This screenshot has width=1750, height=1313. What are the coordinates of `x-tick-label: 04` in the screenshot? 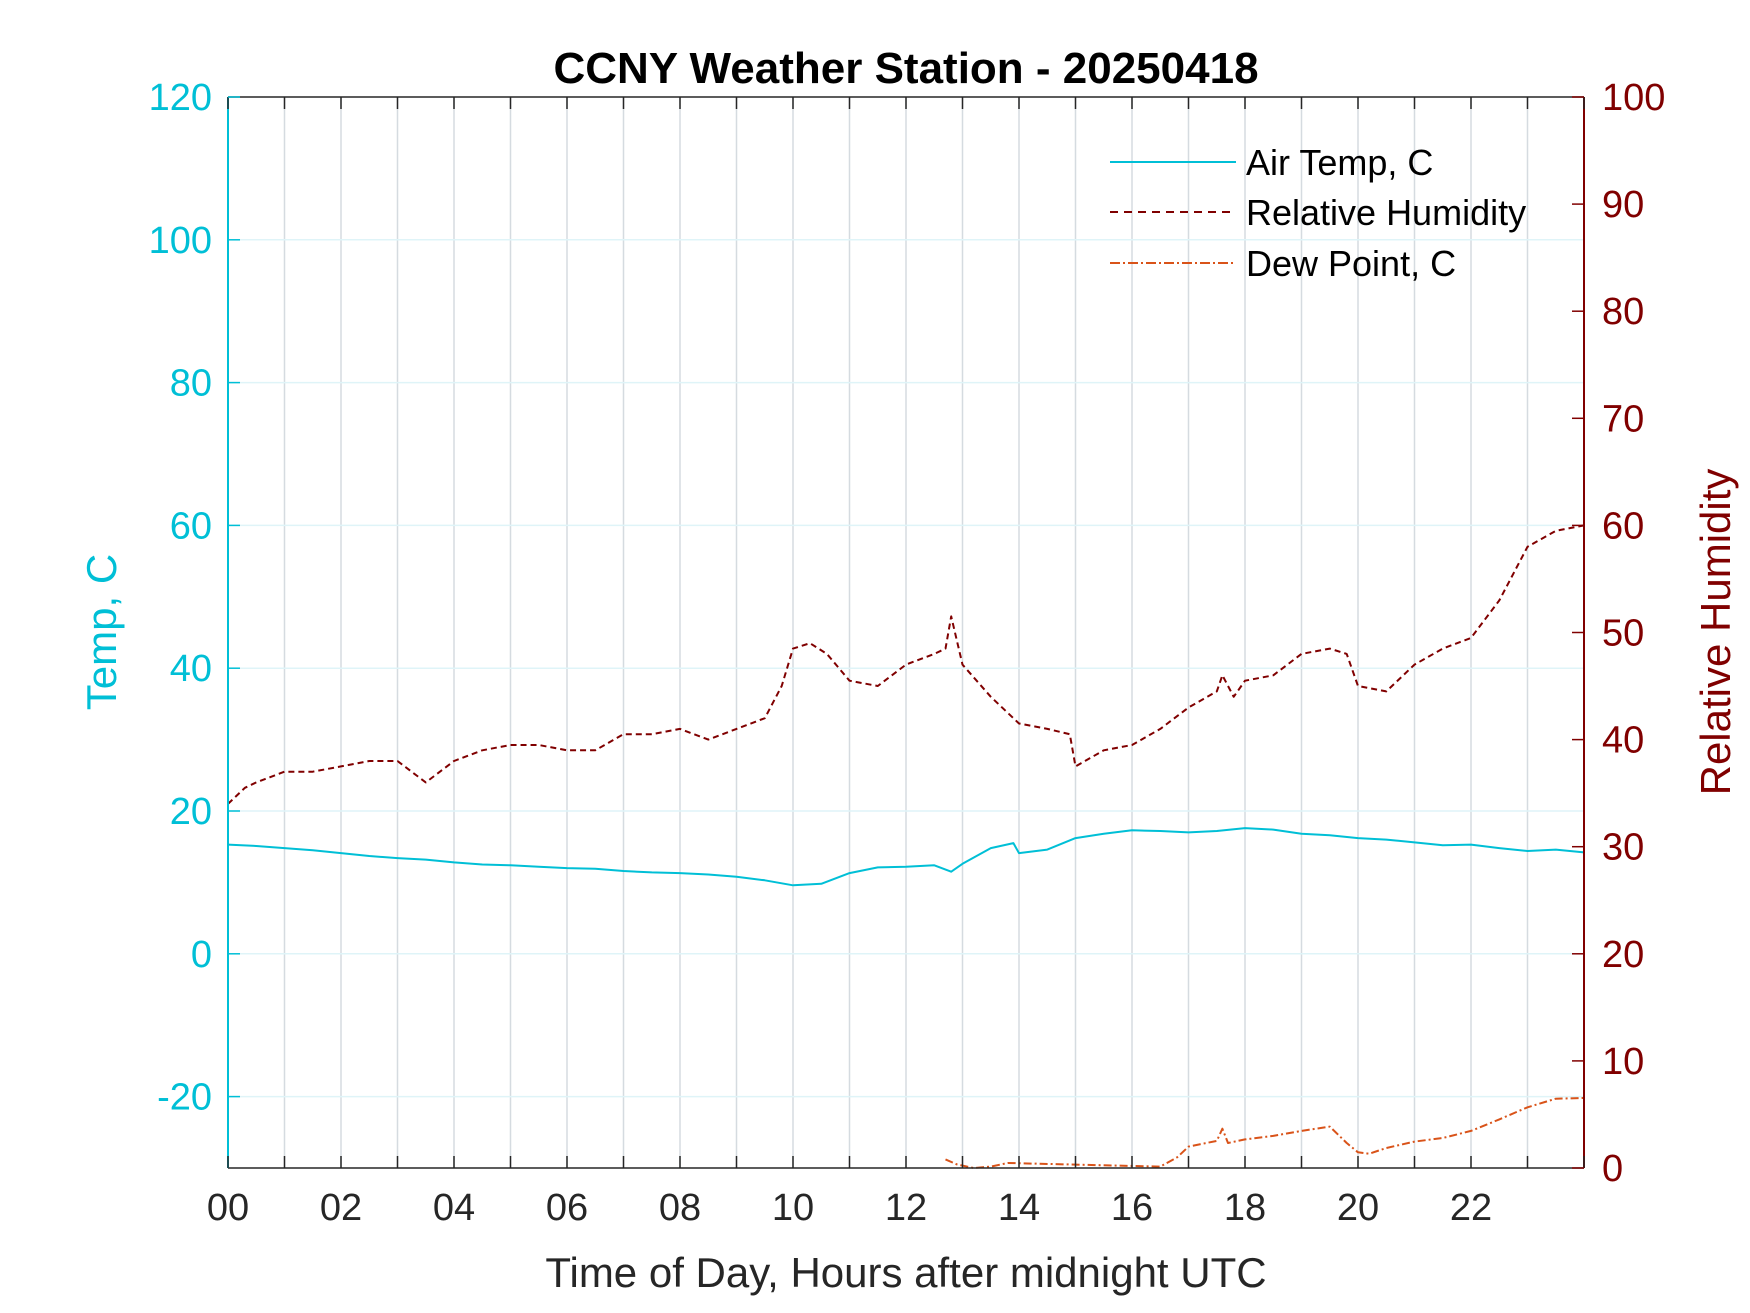 It's located at (454, 1208).